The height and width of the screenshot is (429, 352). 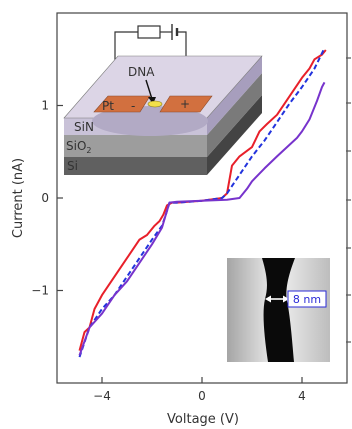 What do you see at coordinates (133, 106) in the screenshot?
I see `minus-label: -` at bounding box center [133, 106].